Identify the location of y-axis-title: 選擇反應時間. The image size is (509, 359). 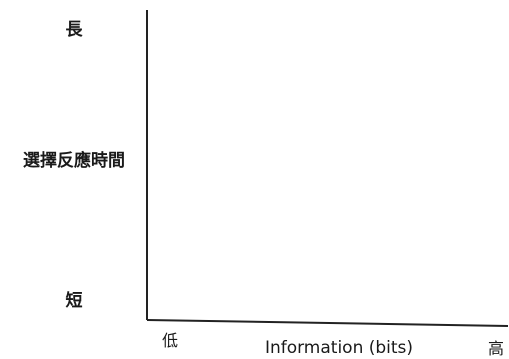
(74, 160).